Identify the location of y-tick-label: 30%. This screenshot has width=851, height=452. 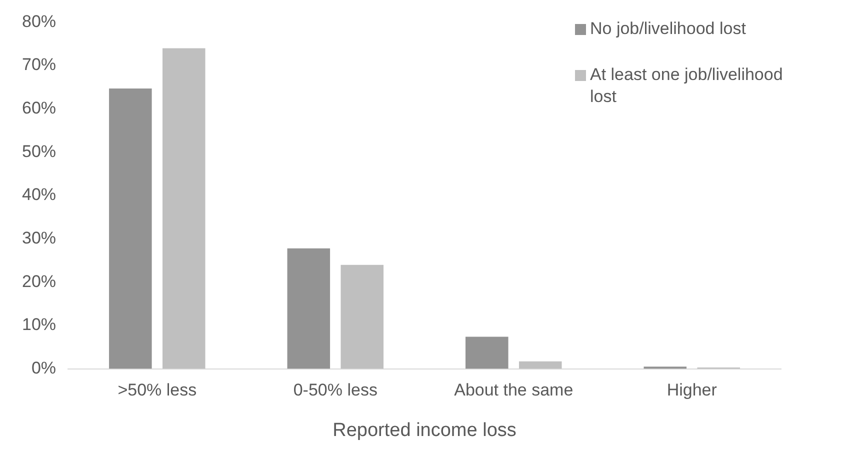
(39, 238).